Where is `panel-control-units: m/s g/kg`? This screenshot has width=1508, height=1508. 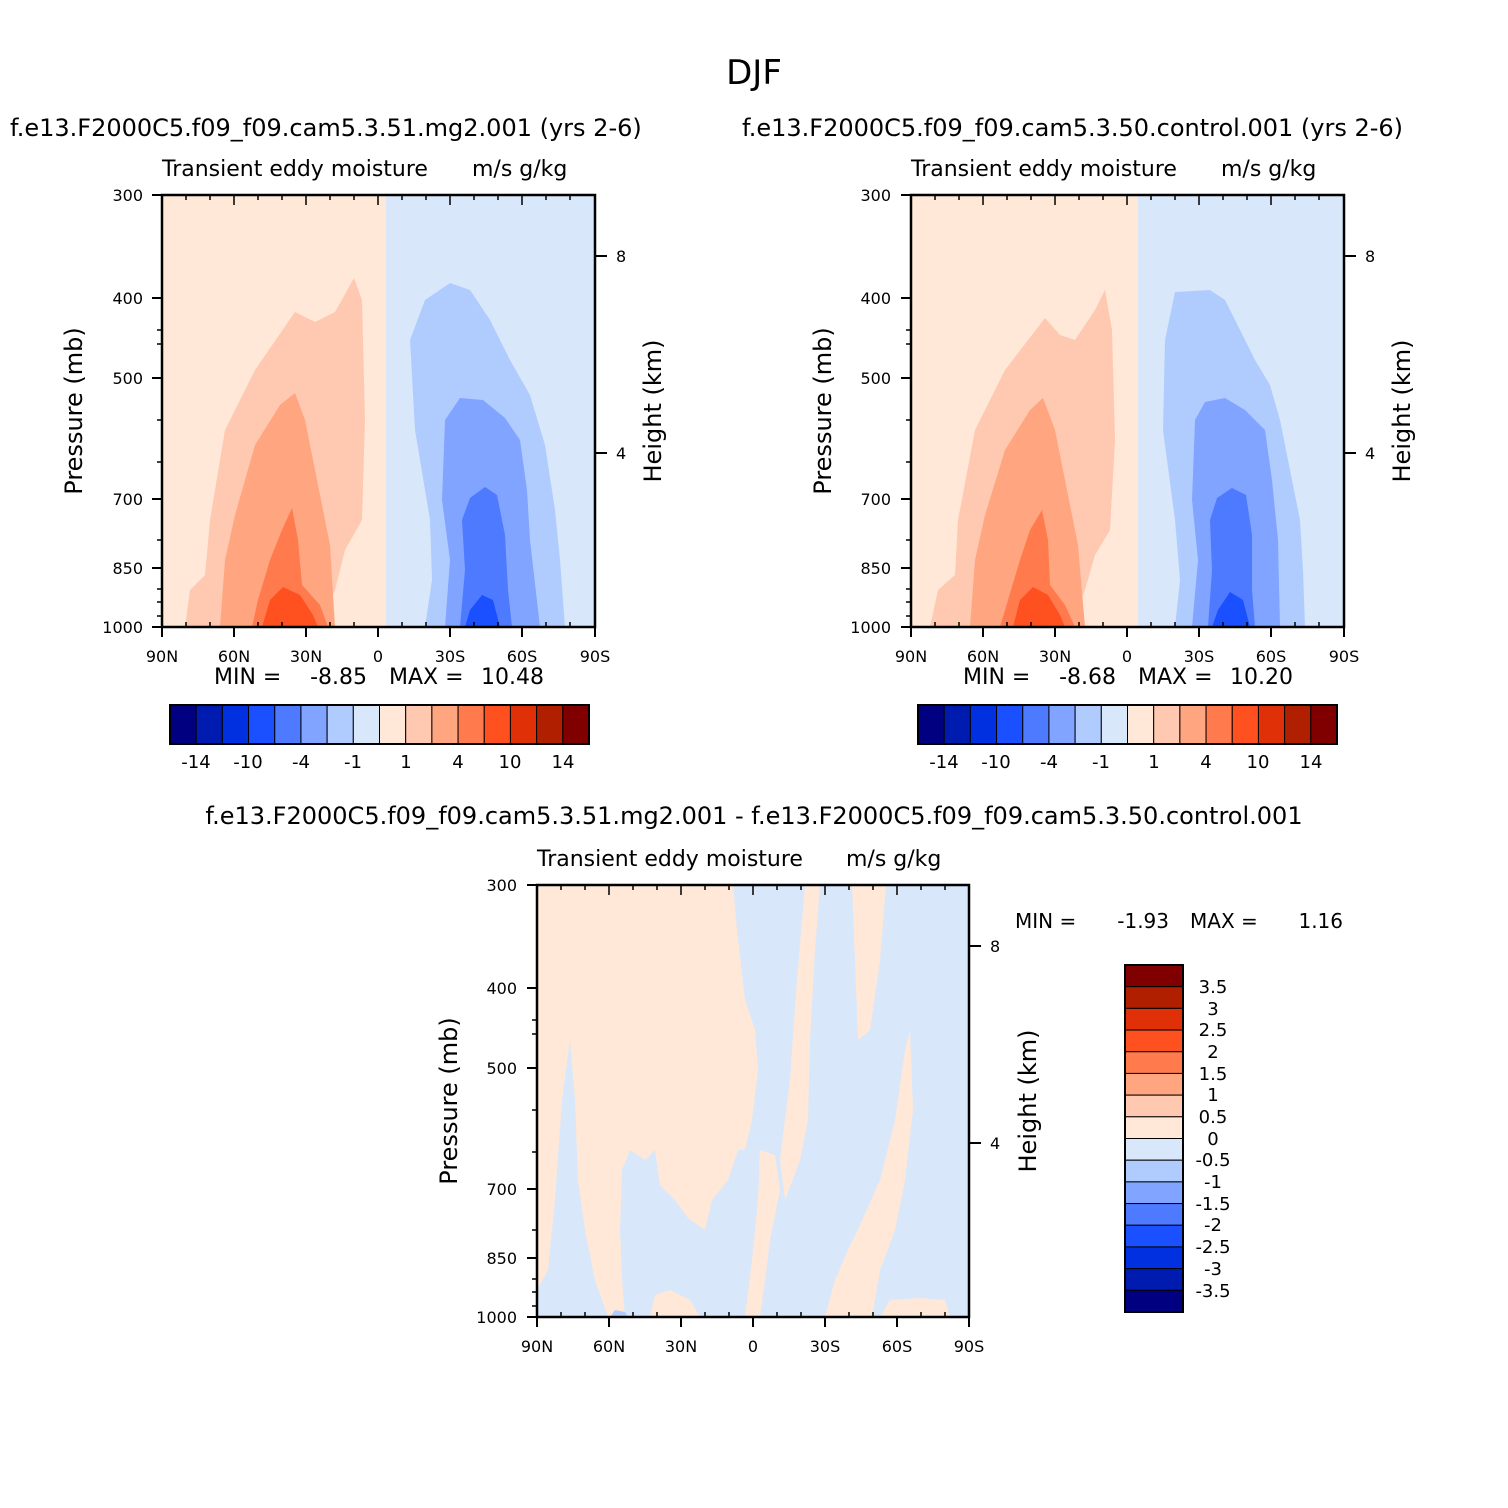
panel-control-units: m/s g/kg is located at coordinates (1268, 169).